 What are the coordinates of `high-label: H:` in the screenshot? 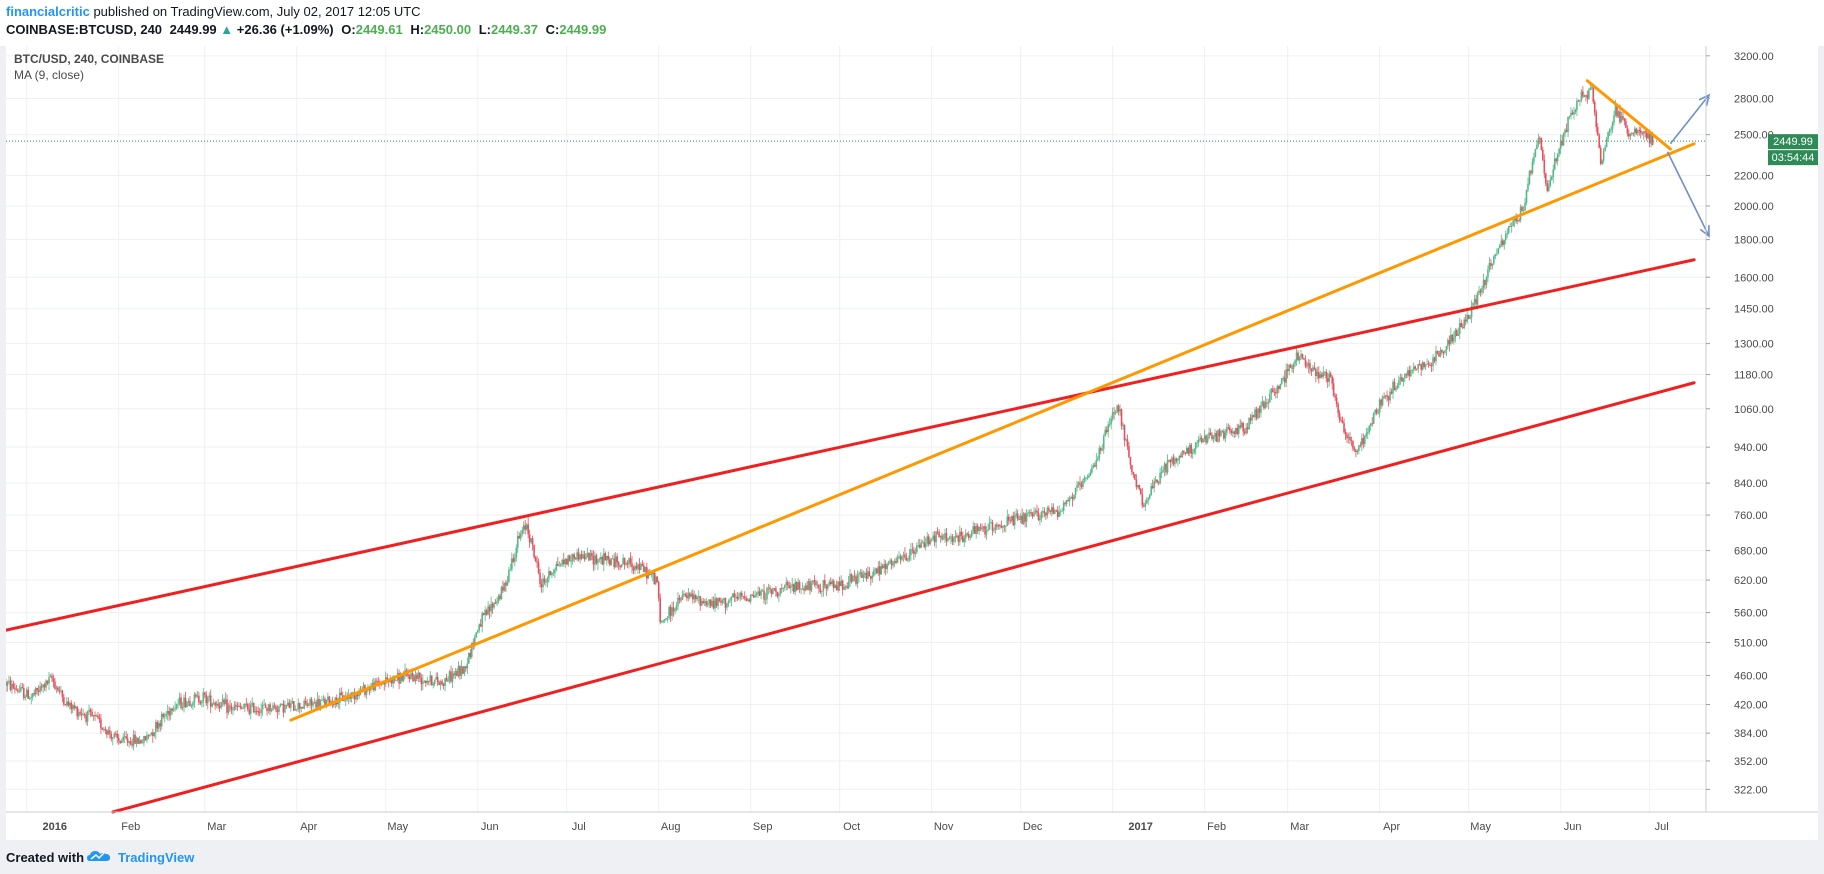 It's located at (417, 29).